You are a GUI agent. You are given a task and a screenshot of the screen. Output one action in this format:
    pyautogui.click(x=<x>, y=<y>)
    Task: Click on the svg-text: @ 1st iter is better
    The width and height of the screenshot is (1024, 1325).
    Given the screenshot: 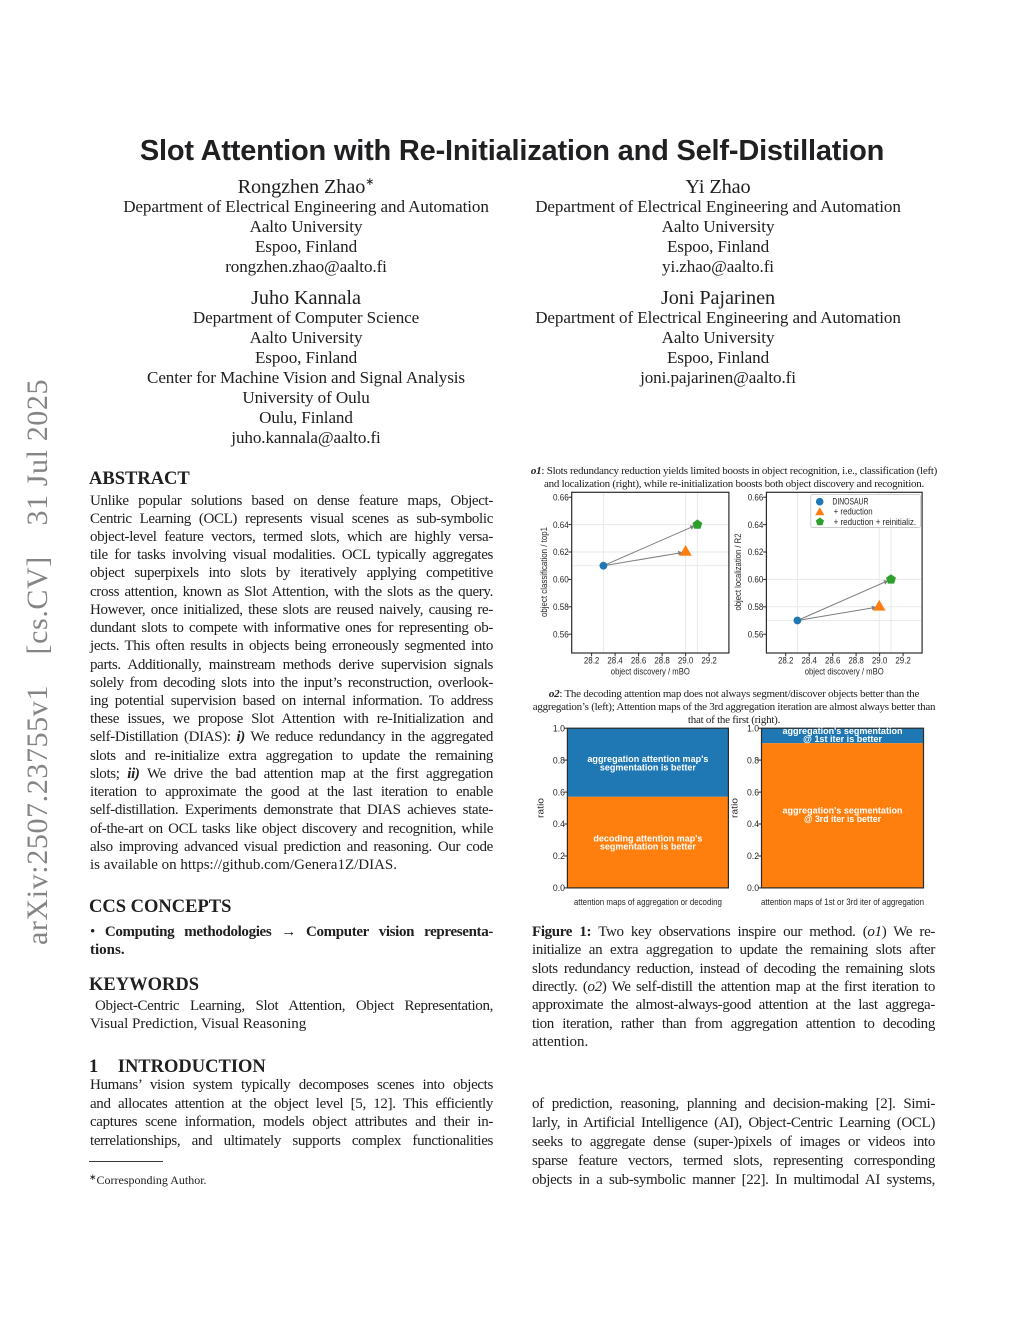 What is the action you would take?
    pyautogui.click(x=842, y=739)
    